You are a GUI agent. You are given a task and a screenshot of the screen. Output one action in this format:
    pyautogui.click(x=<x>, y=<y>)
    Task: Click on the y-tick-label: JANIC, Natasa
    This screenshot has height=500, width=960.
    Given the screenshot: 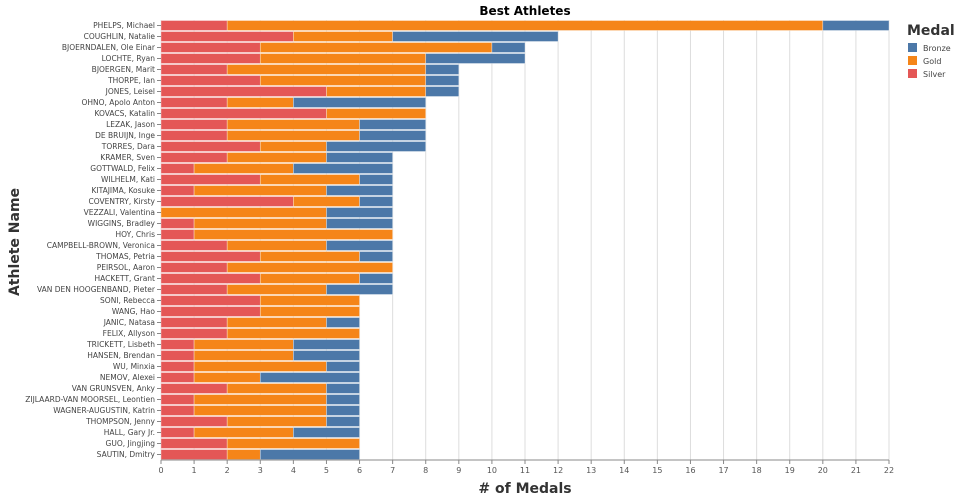 What is the action you would take?
    pyautogui.click(x=129, y=322)
    